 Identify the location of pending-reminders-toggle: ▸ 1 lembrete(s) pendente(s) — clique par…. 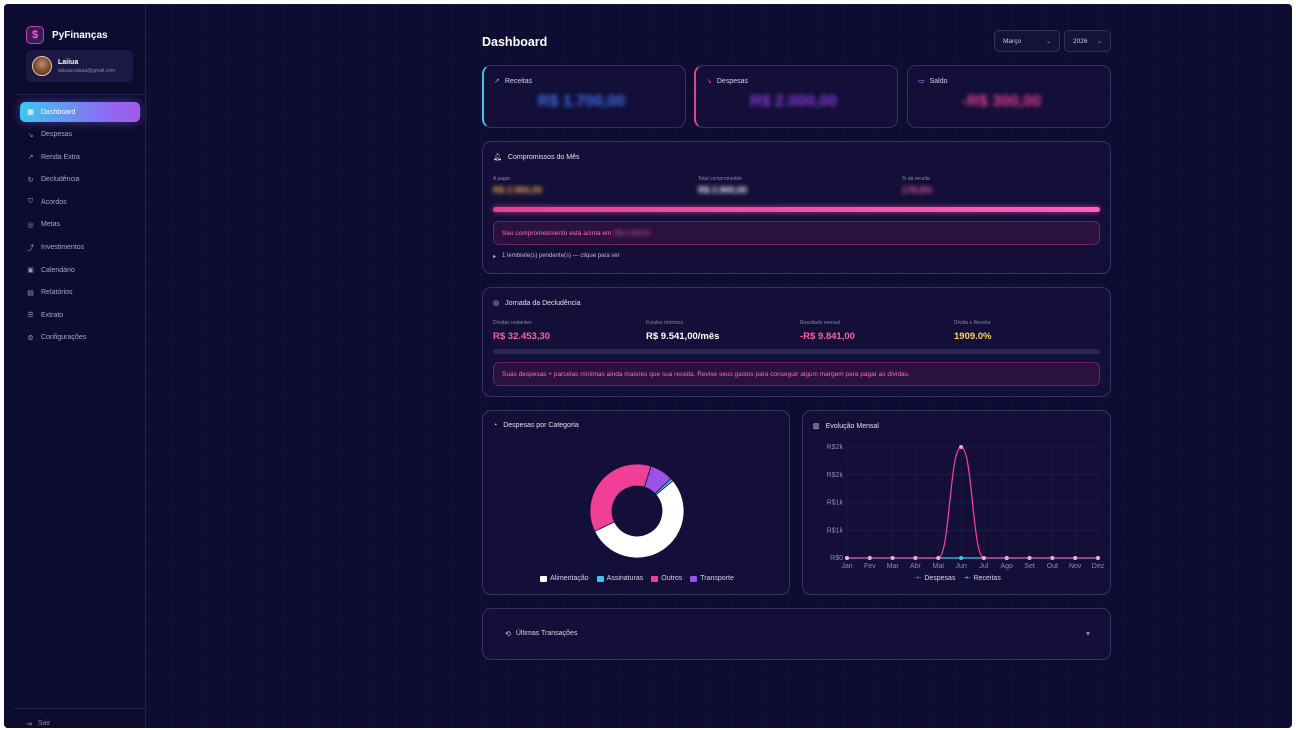
(556, 256).